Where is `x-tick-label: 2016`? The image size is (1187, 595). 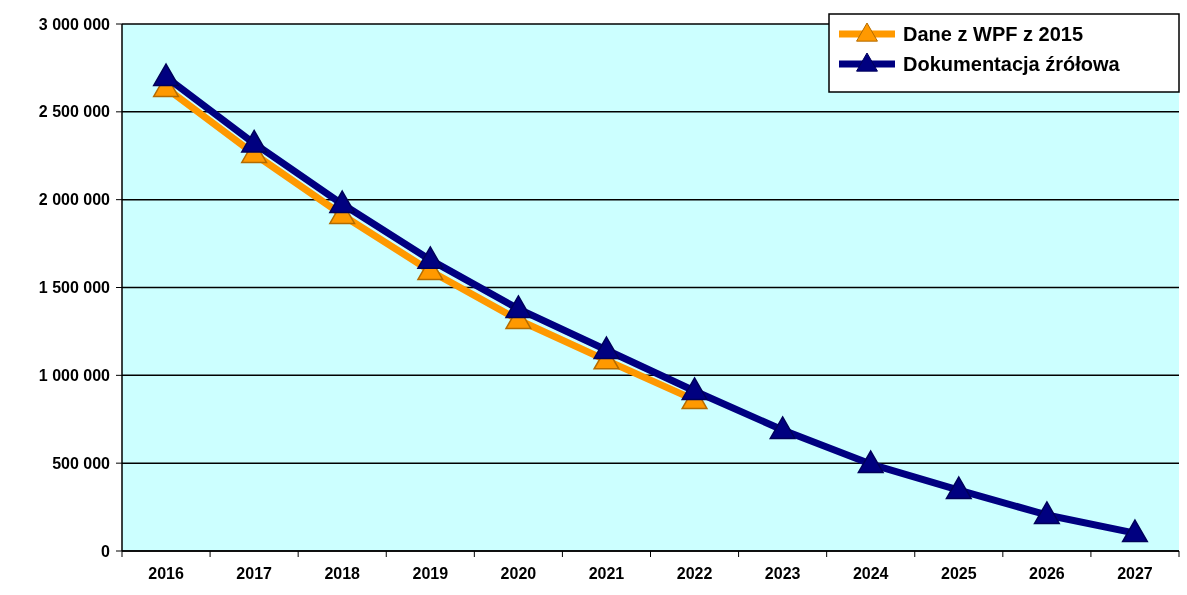 x-tick-label: 2016 is located at coordinates (166, 573).